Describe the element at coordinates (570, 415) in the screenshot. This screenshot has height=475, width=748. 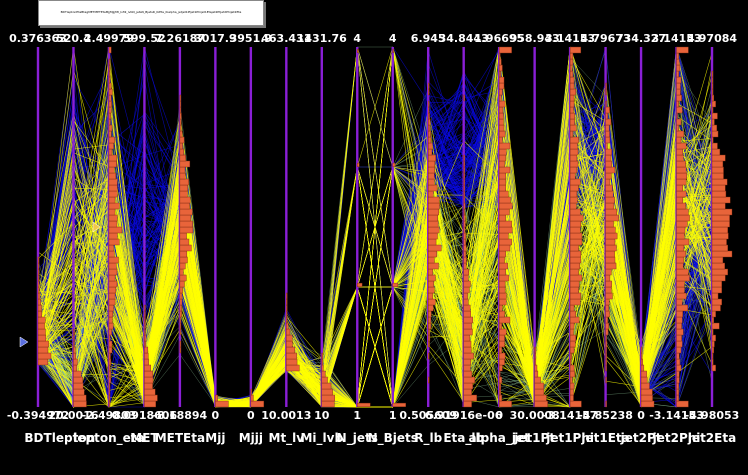
I see `axis-min-label: -3.14157` at that location.